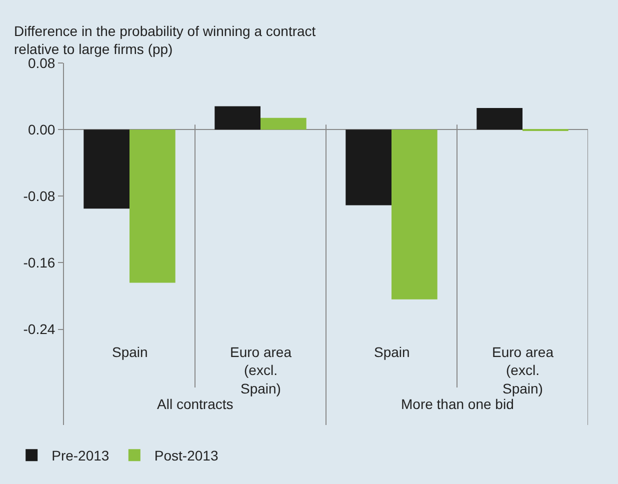 This screenshot has width=618, height=484. I want to click on y-tick-label: -0.08, so click(39, 196).